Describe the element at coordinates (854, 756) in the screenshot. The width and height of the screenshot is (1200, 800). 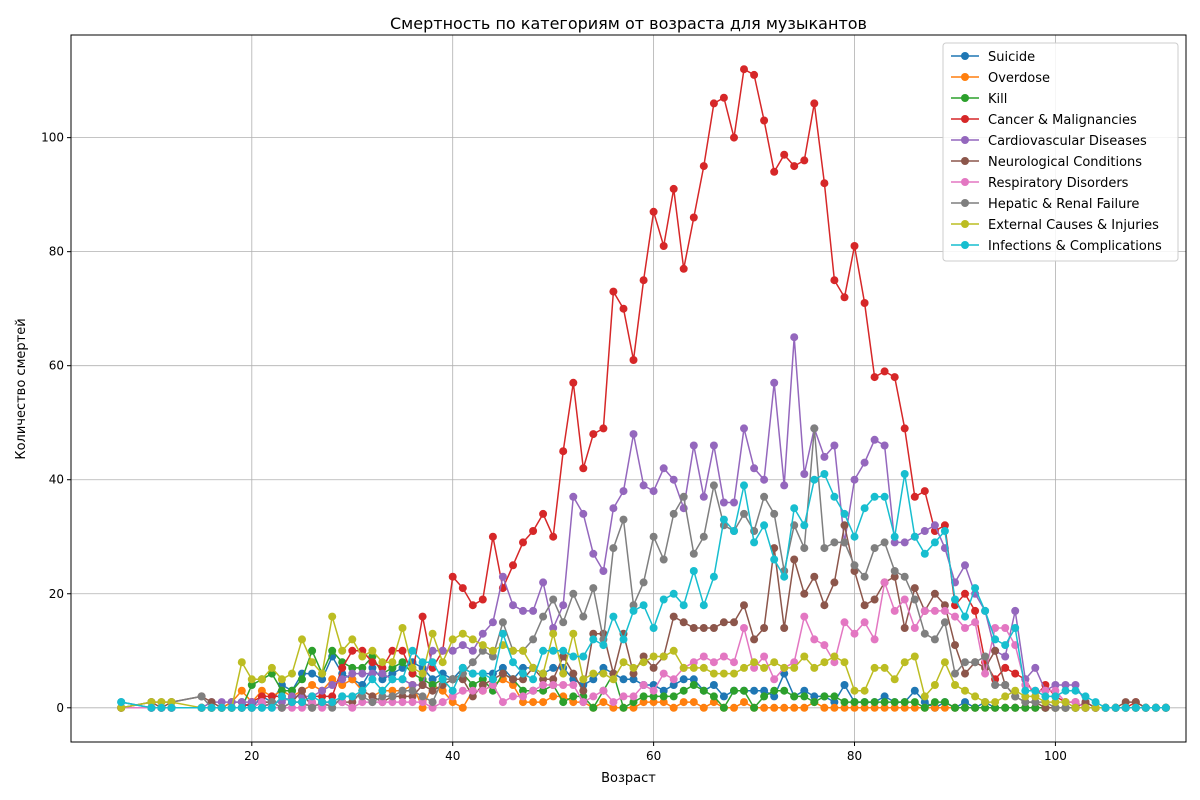
I see `x-tick-label: 80` at that location.